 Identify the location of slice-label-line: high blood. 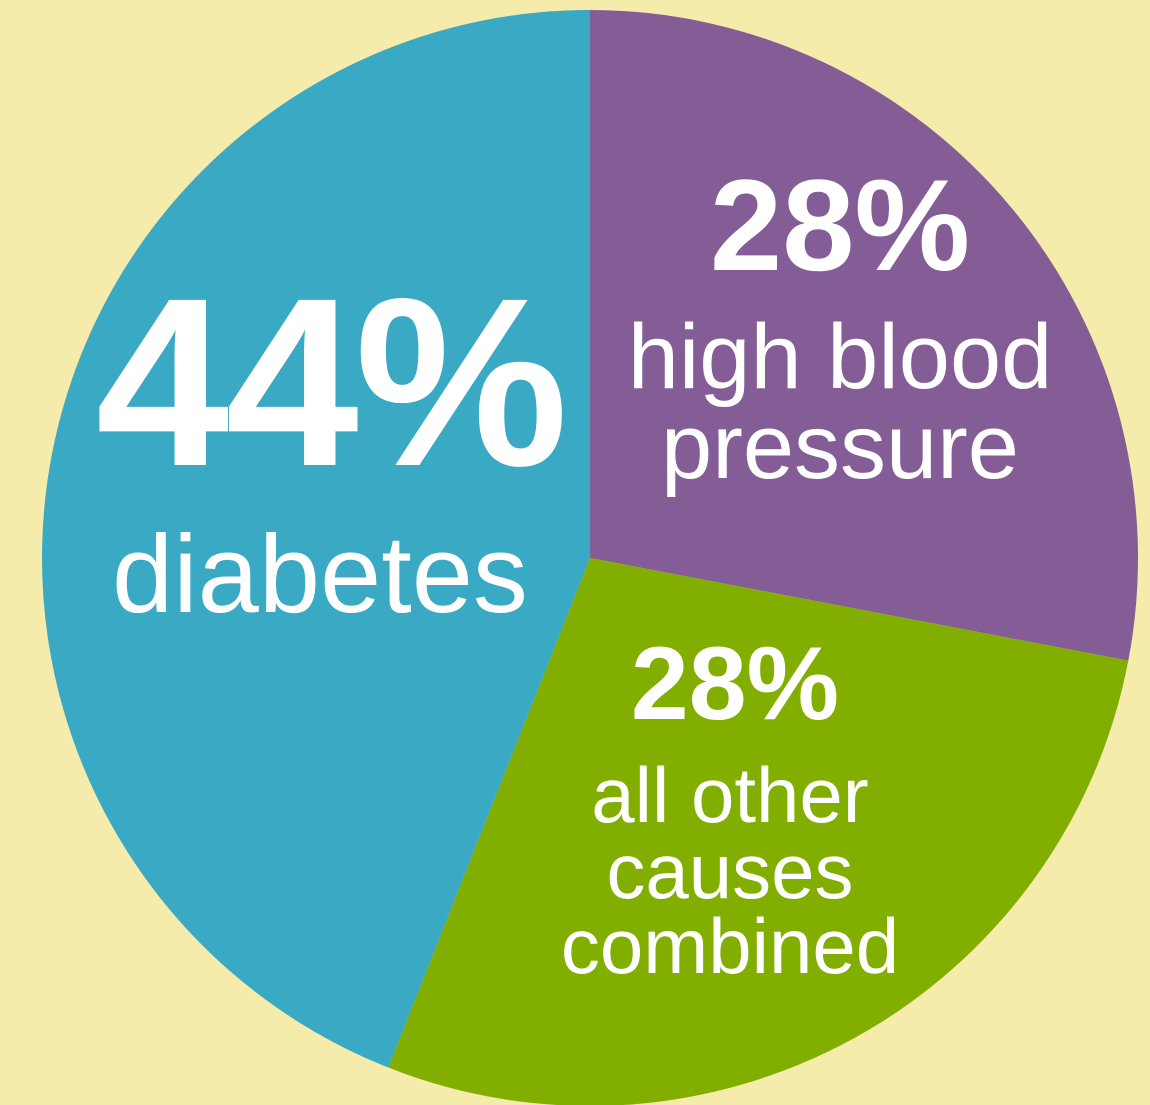
(840, 357).